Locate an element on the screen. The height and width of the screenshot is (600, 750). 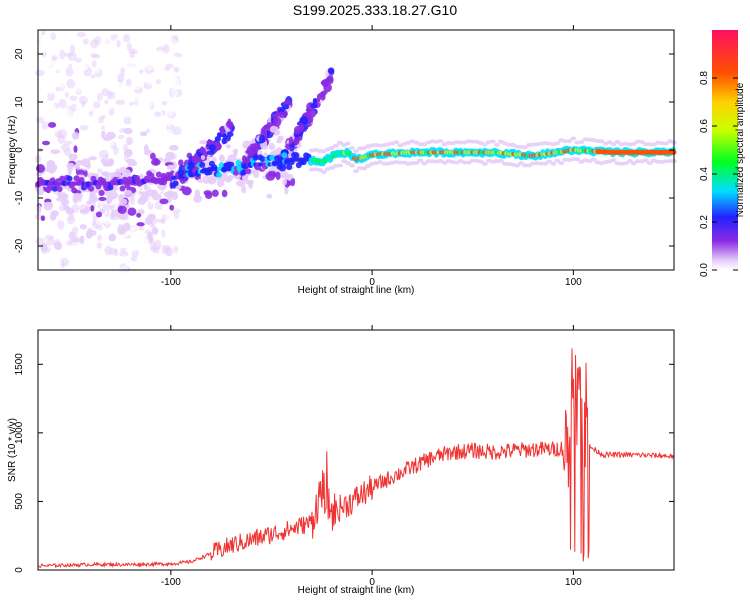
colorbar-tick-label: 0.6 is located at coordinates (704, 126).